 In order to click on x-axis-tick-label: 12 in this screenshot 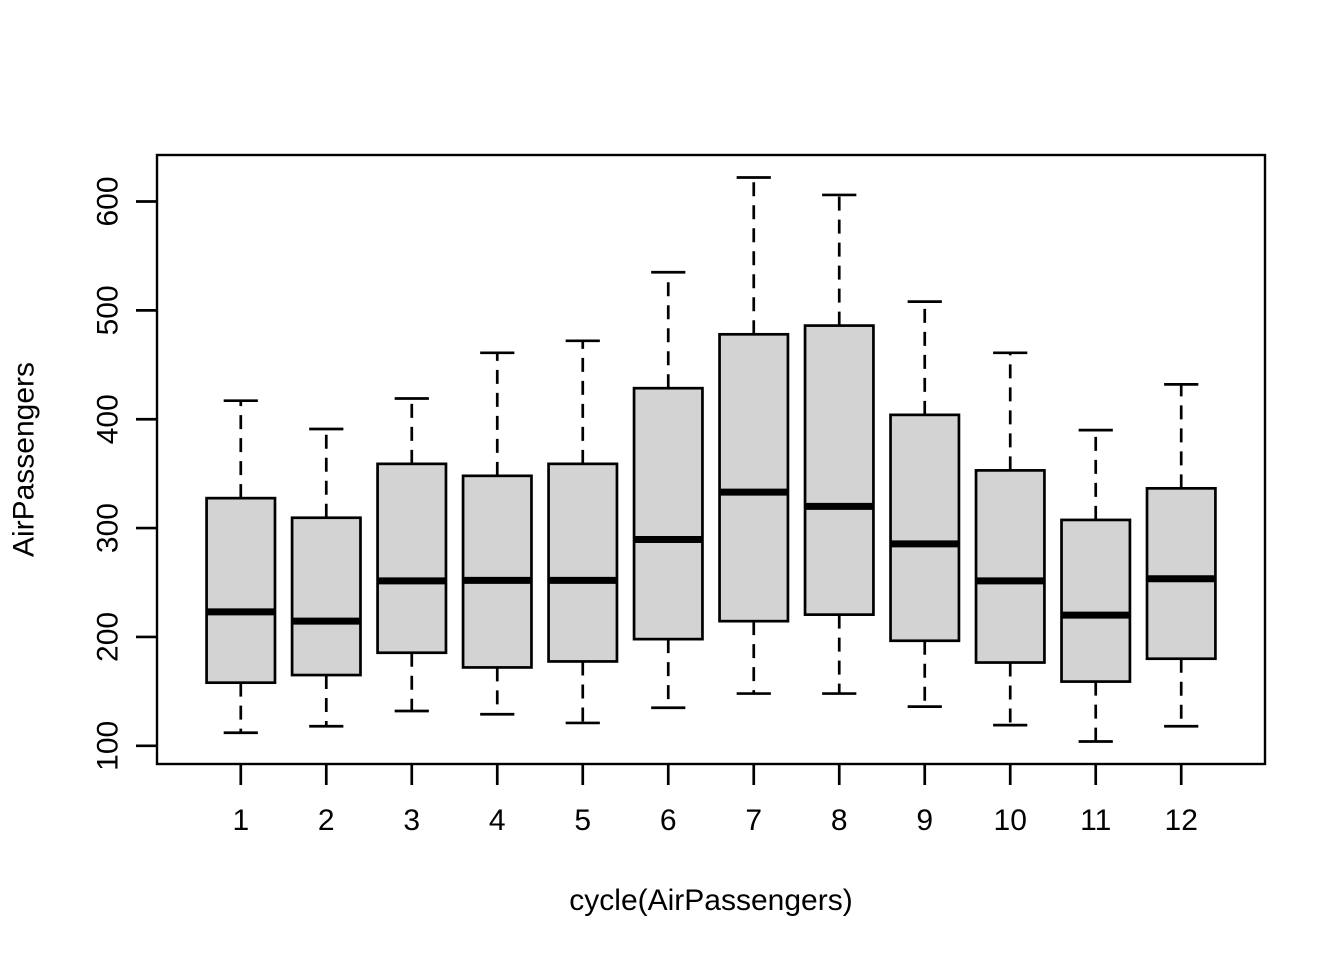, I will do `click(1181, 820)`.